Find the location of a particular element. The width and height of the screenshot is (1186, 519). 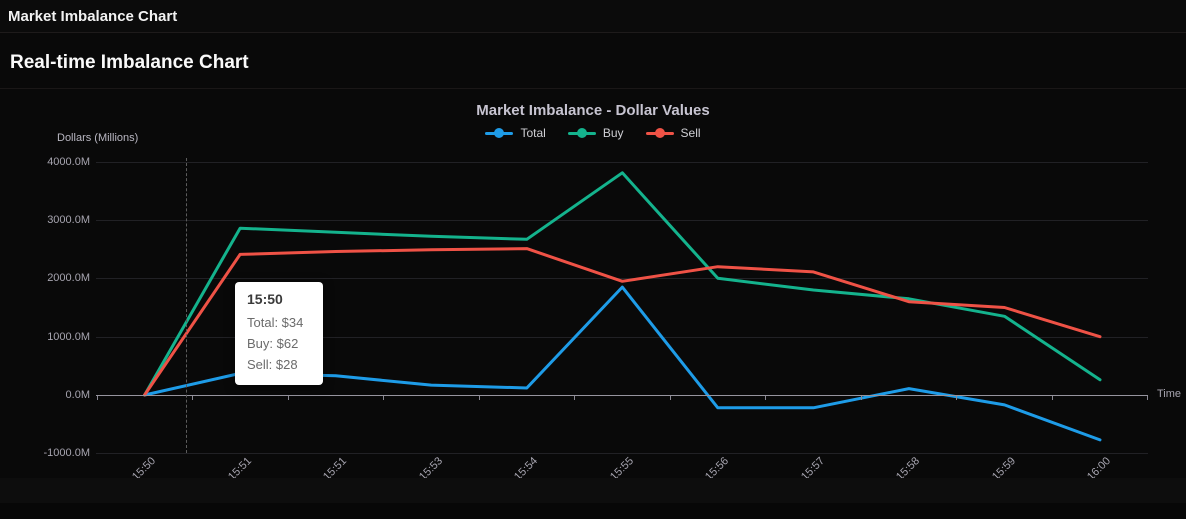

y-tick-label: 4000.0M is located at coordinates (68, 161).